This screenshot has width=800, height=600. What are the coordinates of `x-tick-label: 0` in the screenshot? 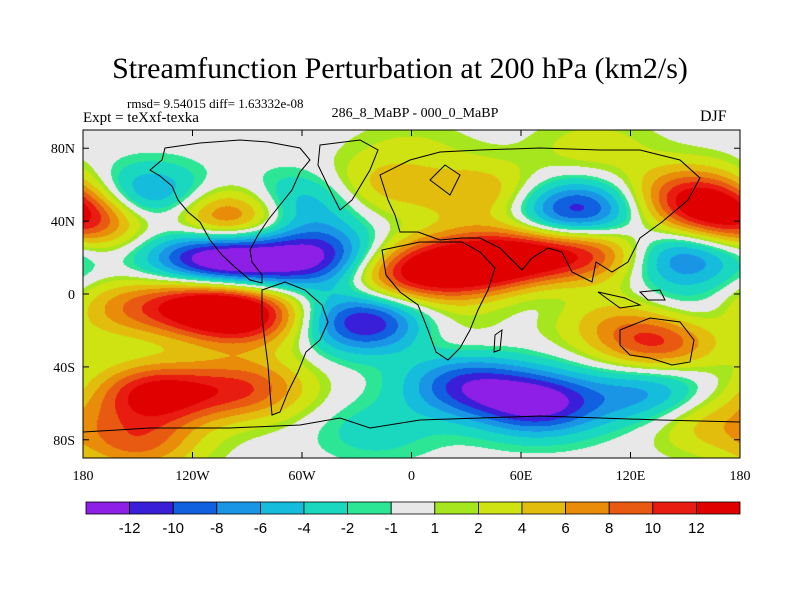 It's located at (411, 476).